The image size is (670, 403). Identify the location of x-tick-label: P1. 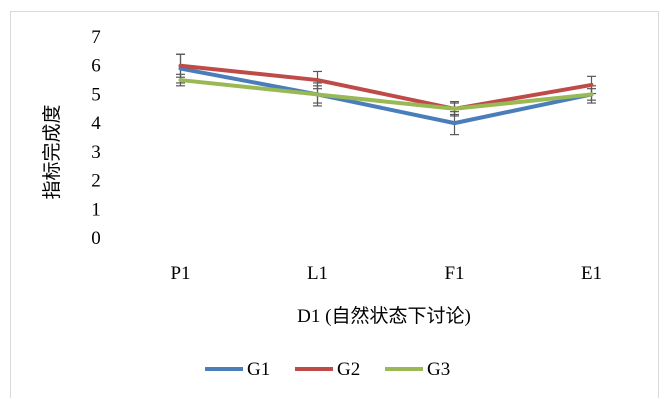
(180, 273).